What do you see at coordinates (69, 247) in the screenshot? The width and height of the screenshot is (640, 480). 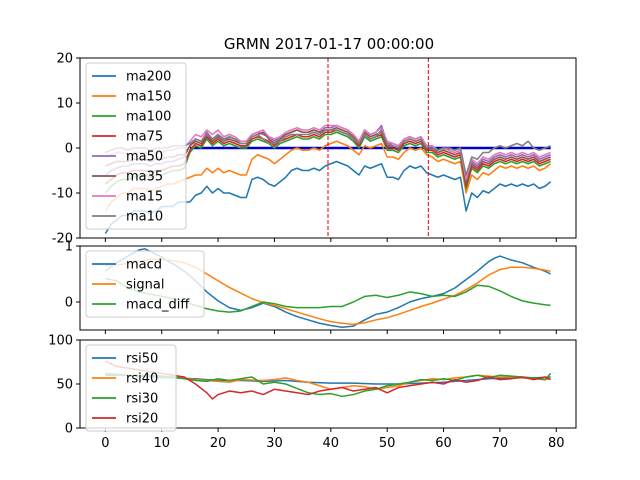 I see `y-tick-label: 1` at bounding box center [69, 247].